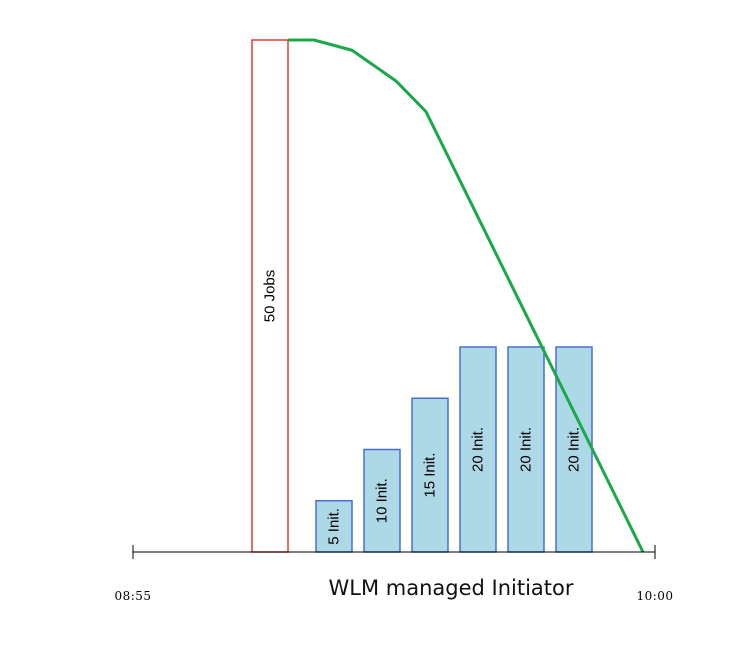 This screenshot has height=656, width=745. What do you see at coordinates (132, 596) in the screenshot?
I see `x-tick-label-start: 08:55` at bounding box center [132, 596].